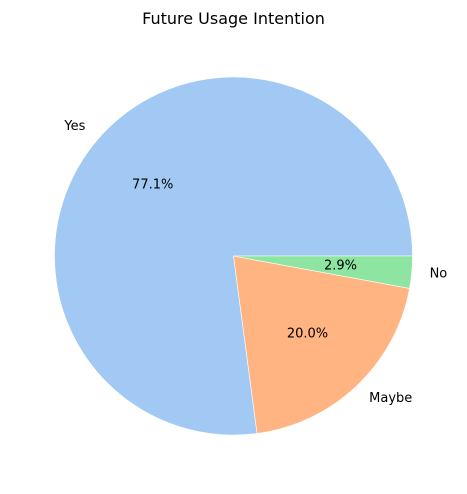 This screenshot has height=494, width=467. I want to click on pie-slice-no, so click(323, 272).